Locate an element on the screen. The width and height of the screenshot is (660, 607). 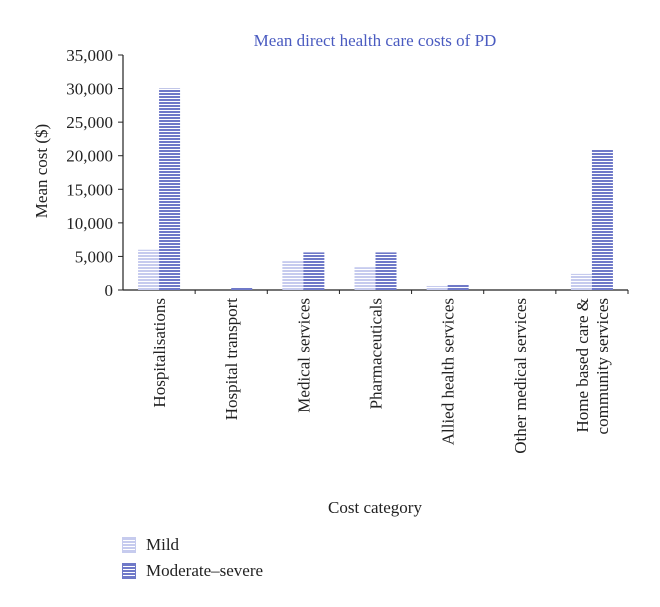
legend-swatch-moderate-severe is located at coordinates (129, 571).